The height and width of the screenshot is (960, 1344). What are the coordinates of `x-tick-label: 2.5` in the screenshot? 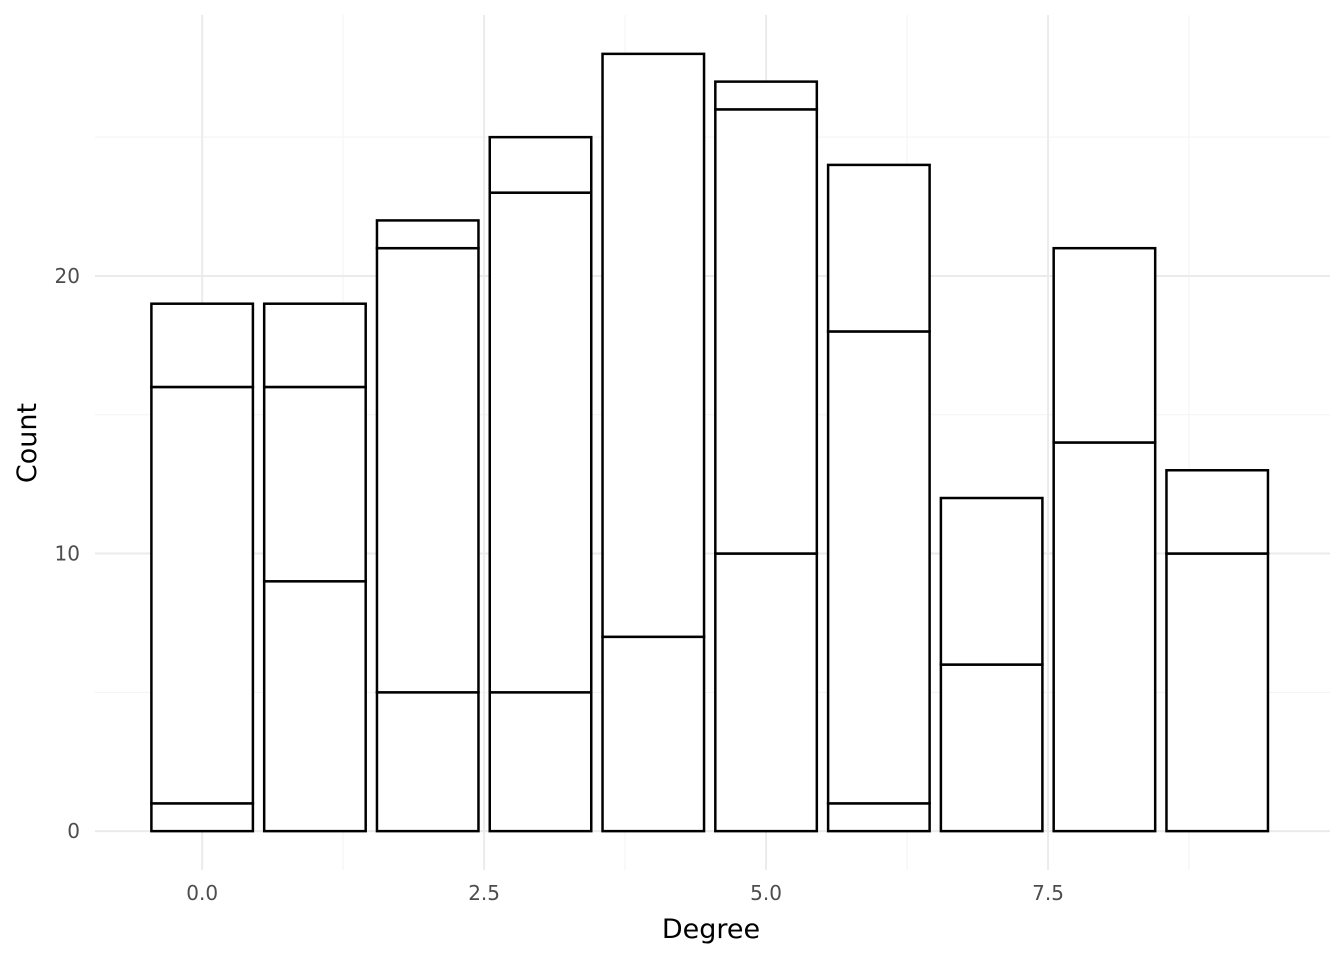 It's located at (484, 893).